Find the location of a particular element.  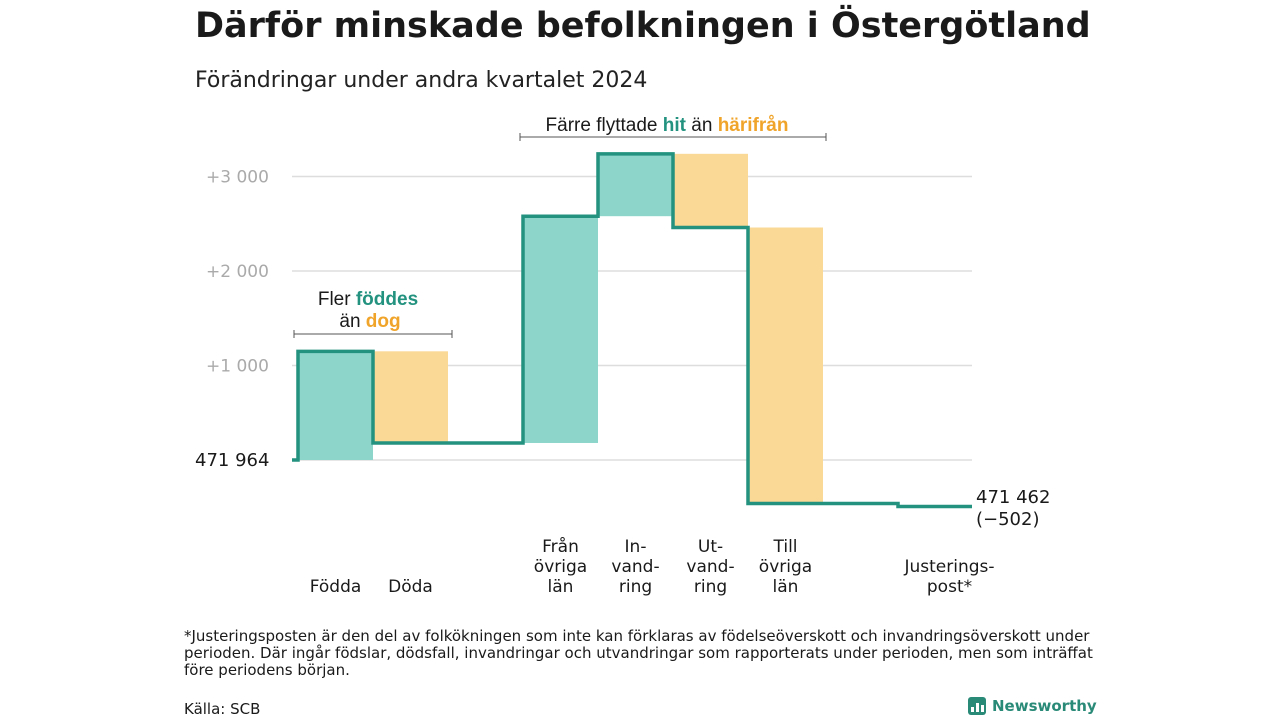

category-label: Till is located at coordinates (784, 547).